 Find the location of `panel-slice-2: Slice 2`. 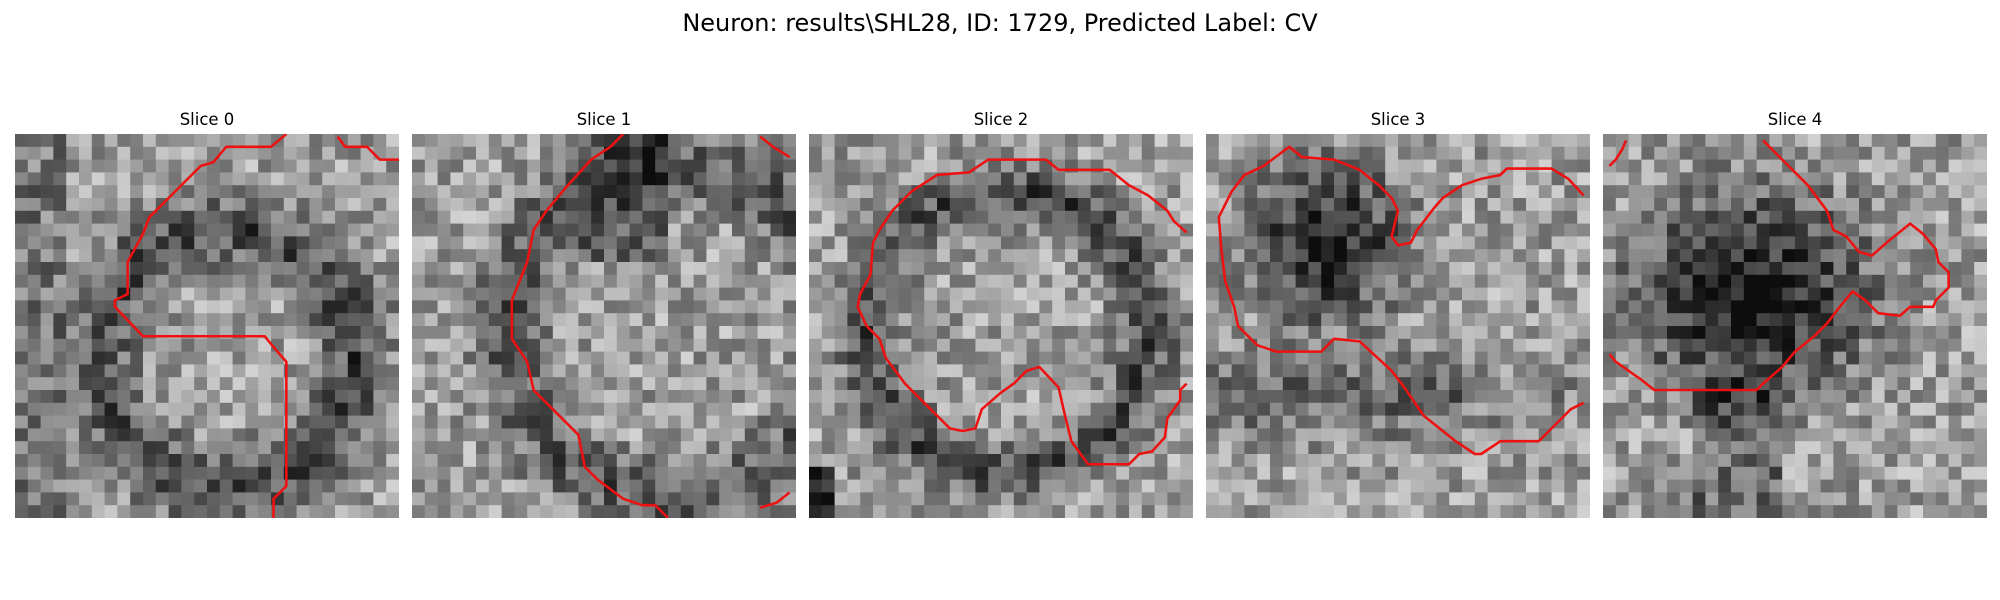

panel-slice-2: Slice 2 is located at coordinates (1001, 314).